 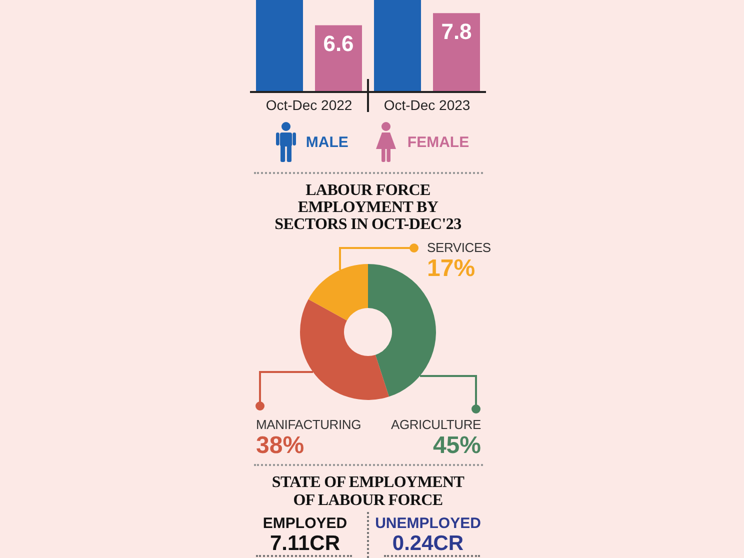 What do you see at coordinates (456, 445) in the screenshot?
I see `data-label: 45%` at bounding box center [456, 445].